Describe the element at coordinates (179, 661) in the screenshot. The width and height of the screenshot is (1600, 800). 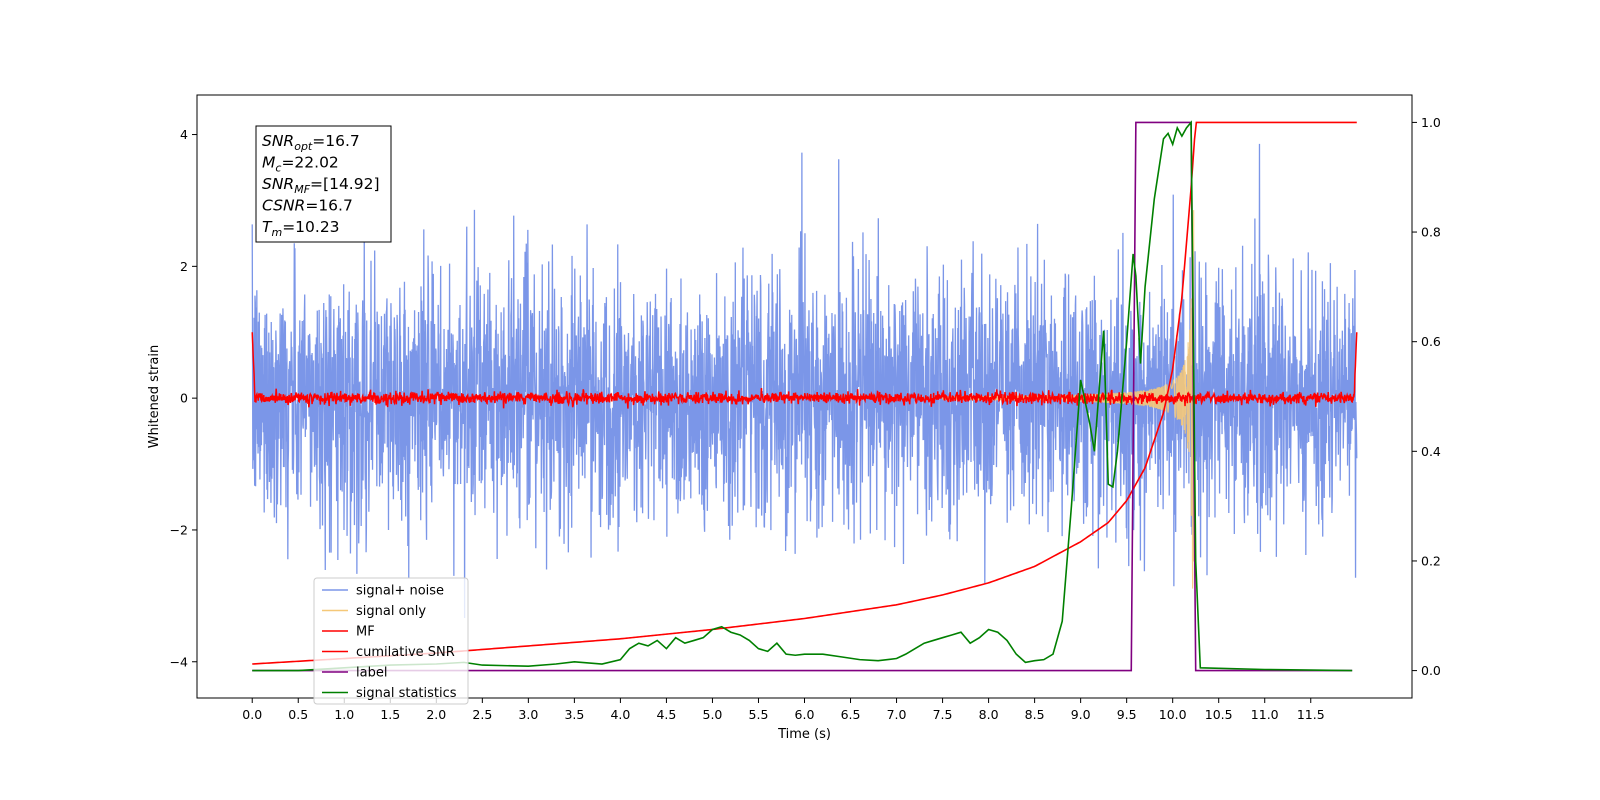
I see `y-tick-label: −4` at that location.